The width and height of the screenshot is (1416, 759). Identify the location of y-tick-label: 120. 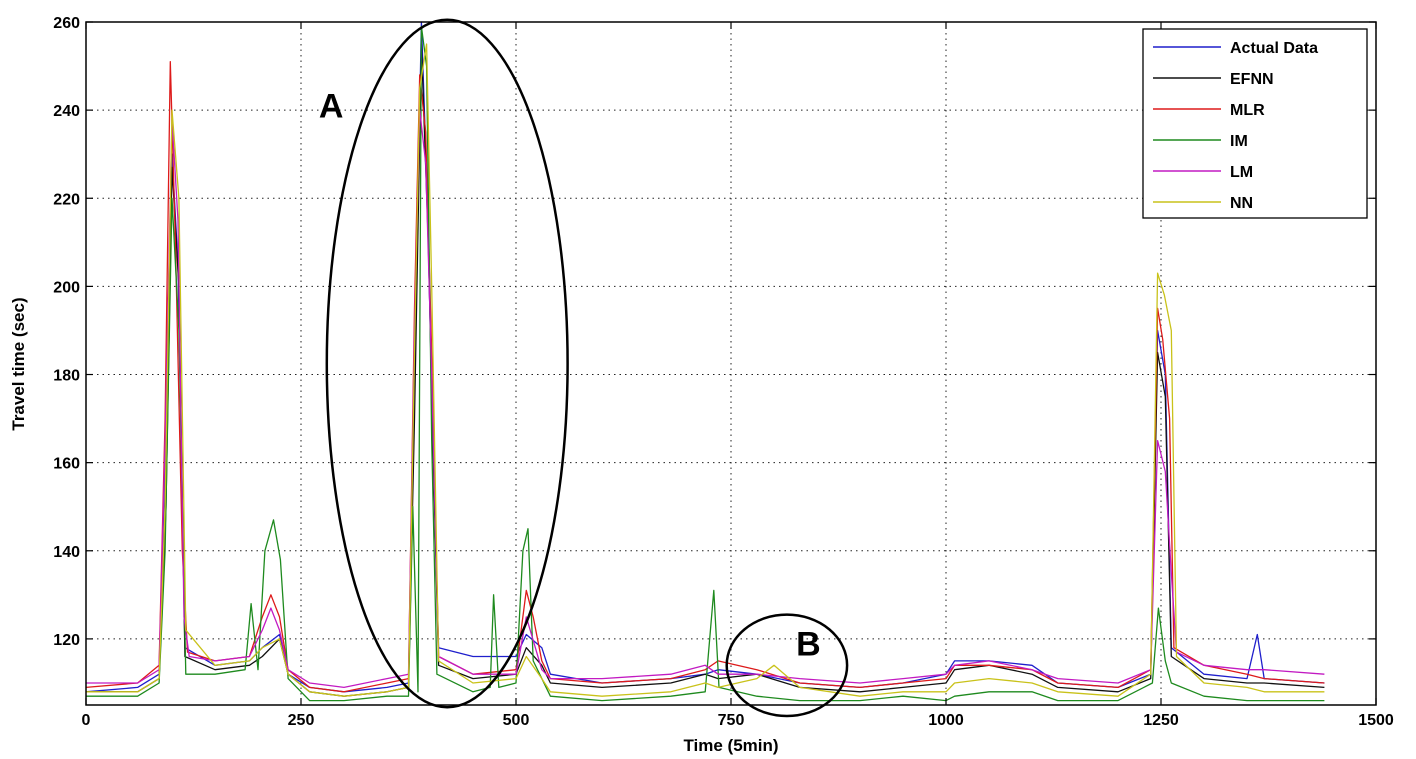
(66, 640).